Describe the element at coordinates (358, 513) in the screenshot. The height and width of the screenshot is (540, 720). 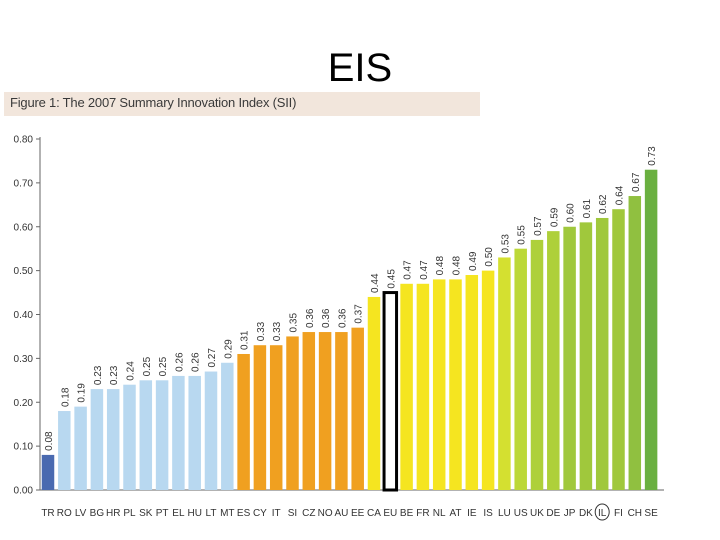
I see `category-label-ee: EE` at that location.